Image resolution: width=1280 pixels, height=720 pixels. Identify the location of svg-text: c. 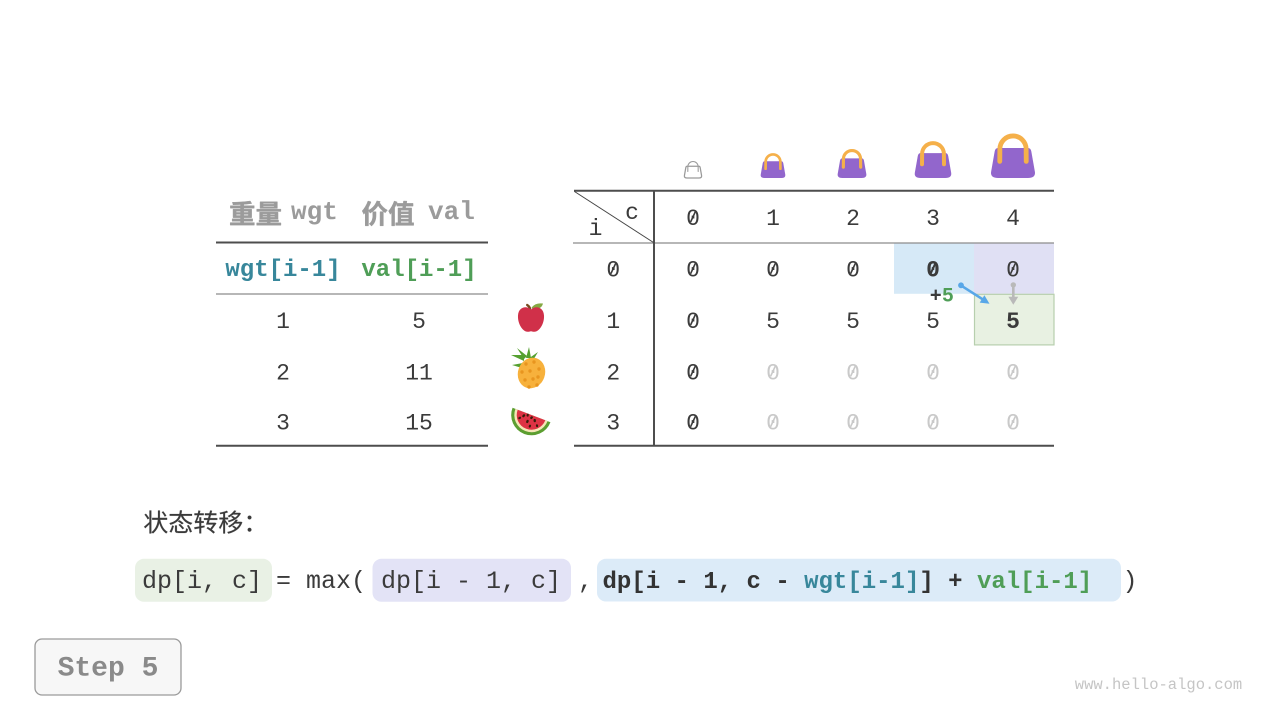
(632, 213).